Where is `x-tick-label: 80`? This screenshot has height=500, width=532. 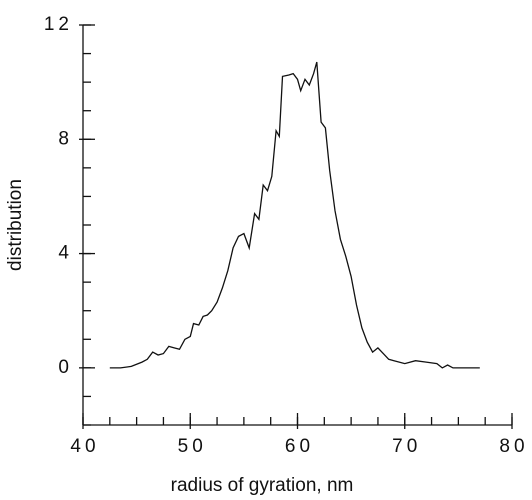 x-tick-label: 80 is located at coordinates (513, 446).